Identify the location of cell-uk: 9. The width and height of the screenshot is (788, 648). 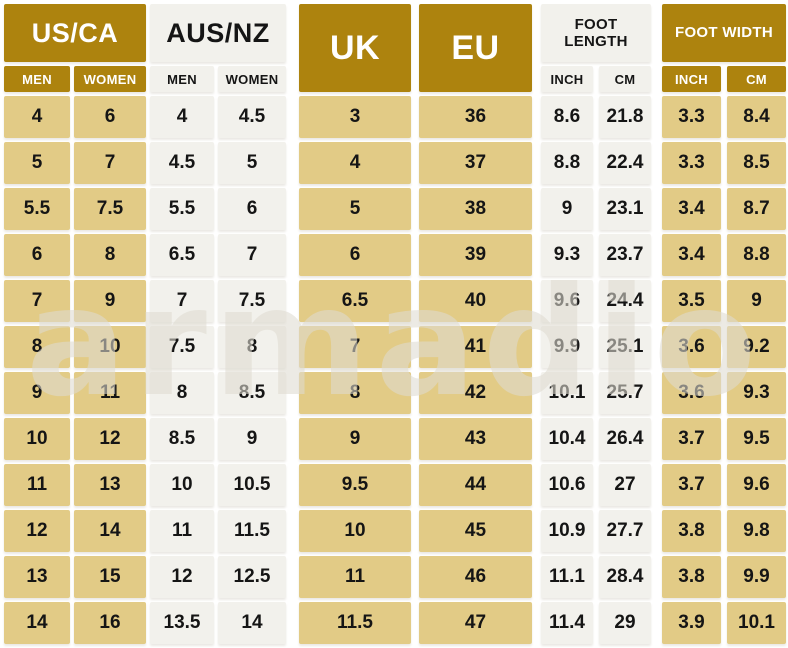
(355, 439).